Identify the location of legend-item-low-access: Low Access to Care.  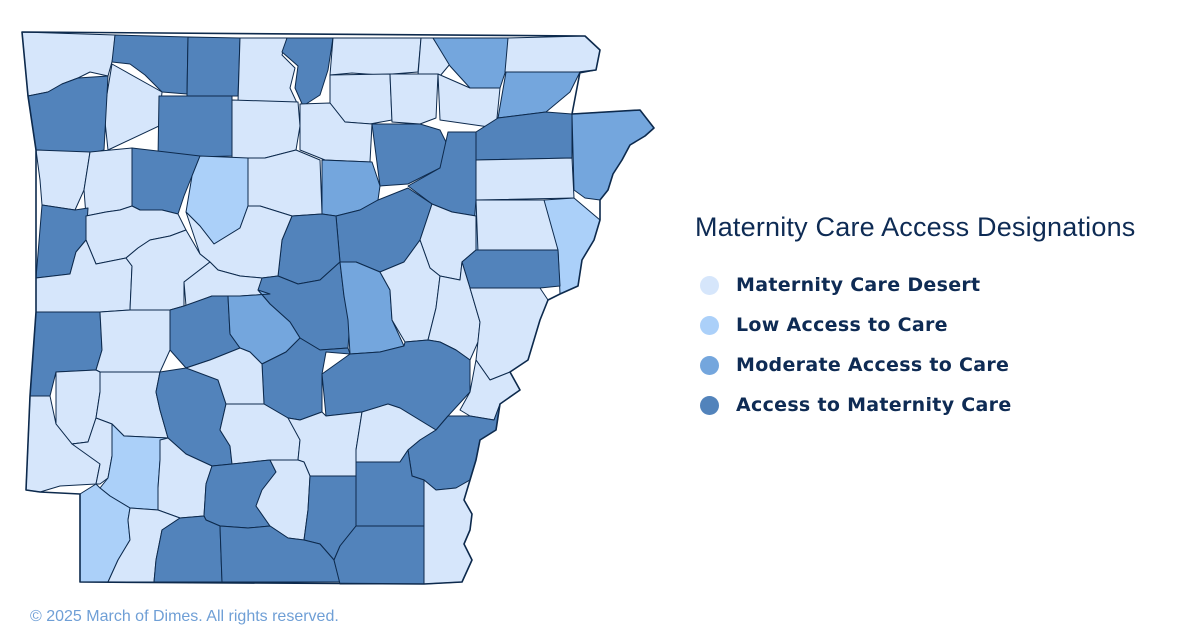
(940, 325).